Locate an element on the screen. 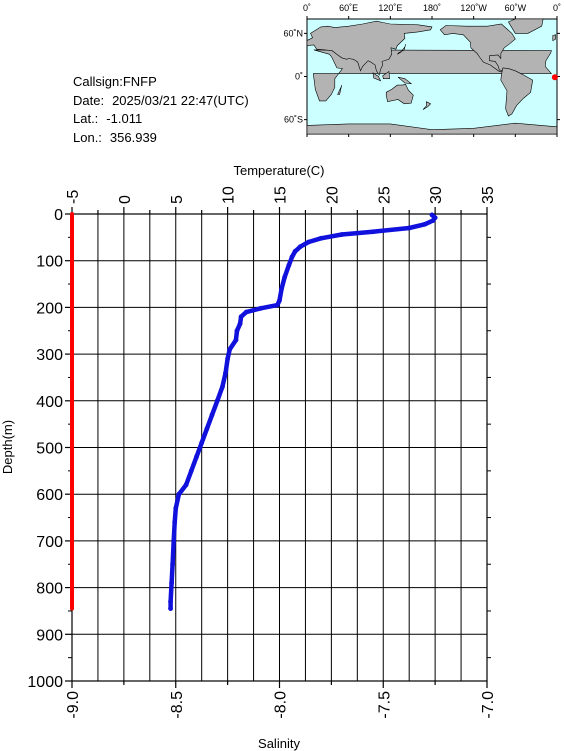  temperature-tick-label: 30 is located at coordinates (436, 195).